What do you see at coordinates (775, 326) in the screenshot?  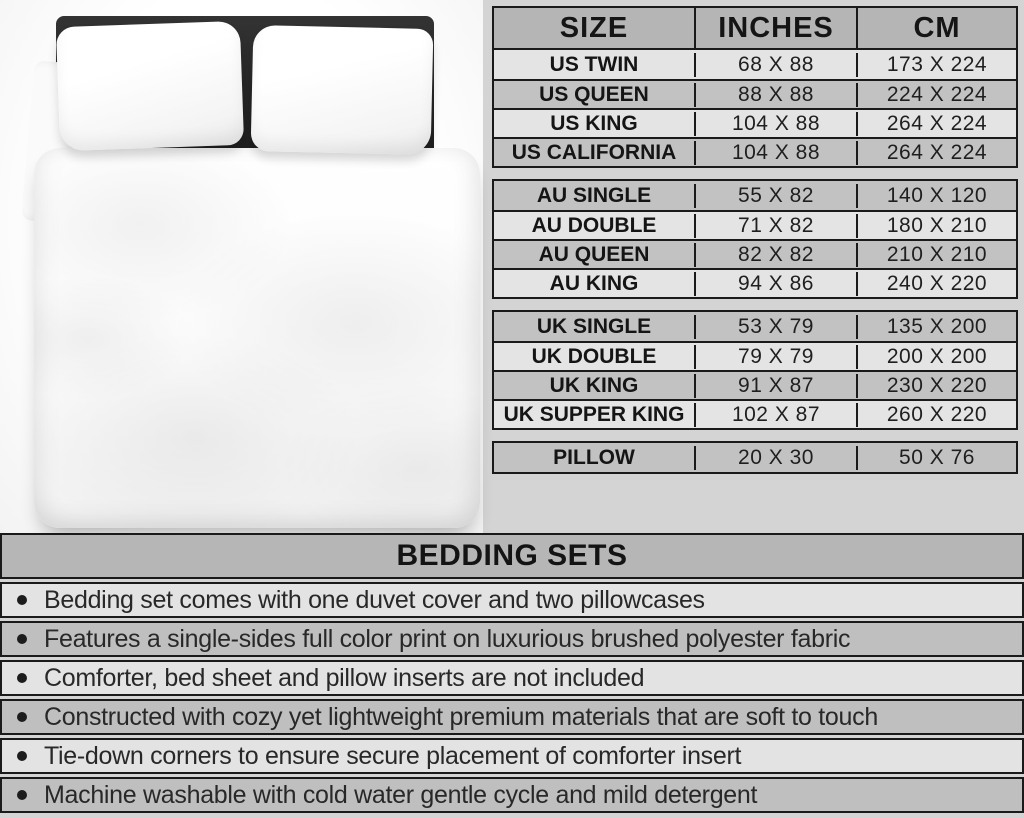 I see `inches-cell: 53 X 79` at bounding box center [775, 326].